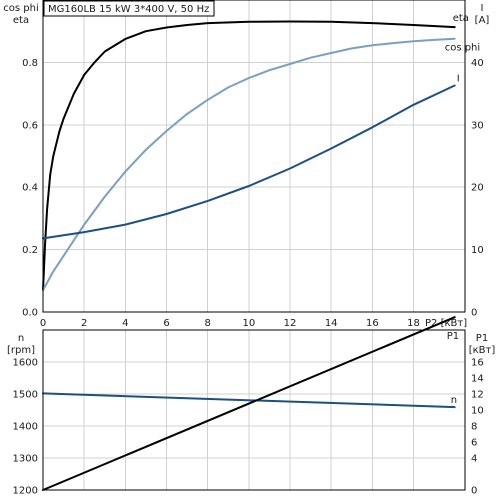  Describe the element at coordinates (474, 313) in the screenshot. I see `top-right-tick-label: 0` at that location.